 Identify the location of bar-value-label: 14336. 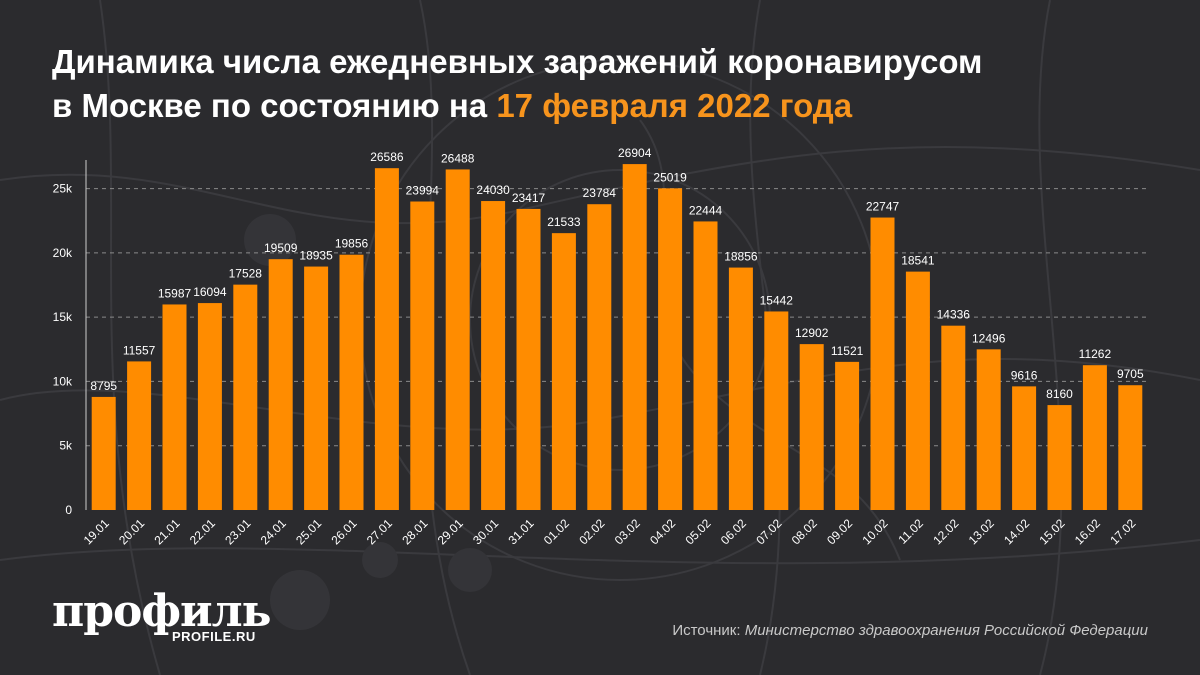
(954, 315).